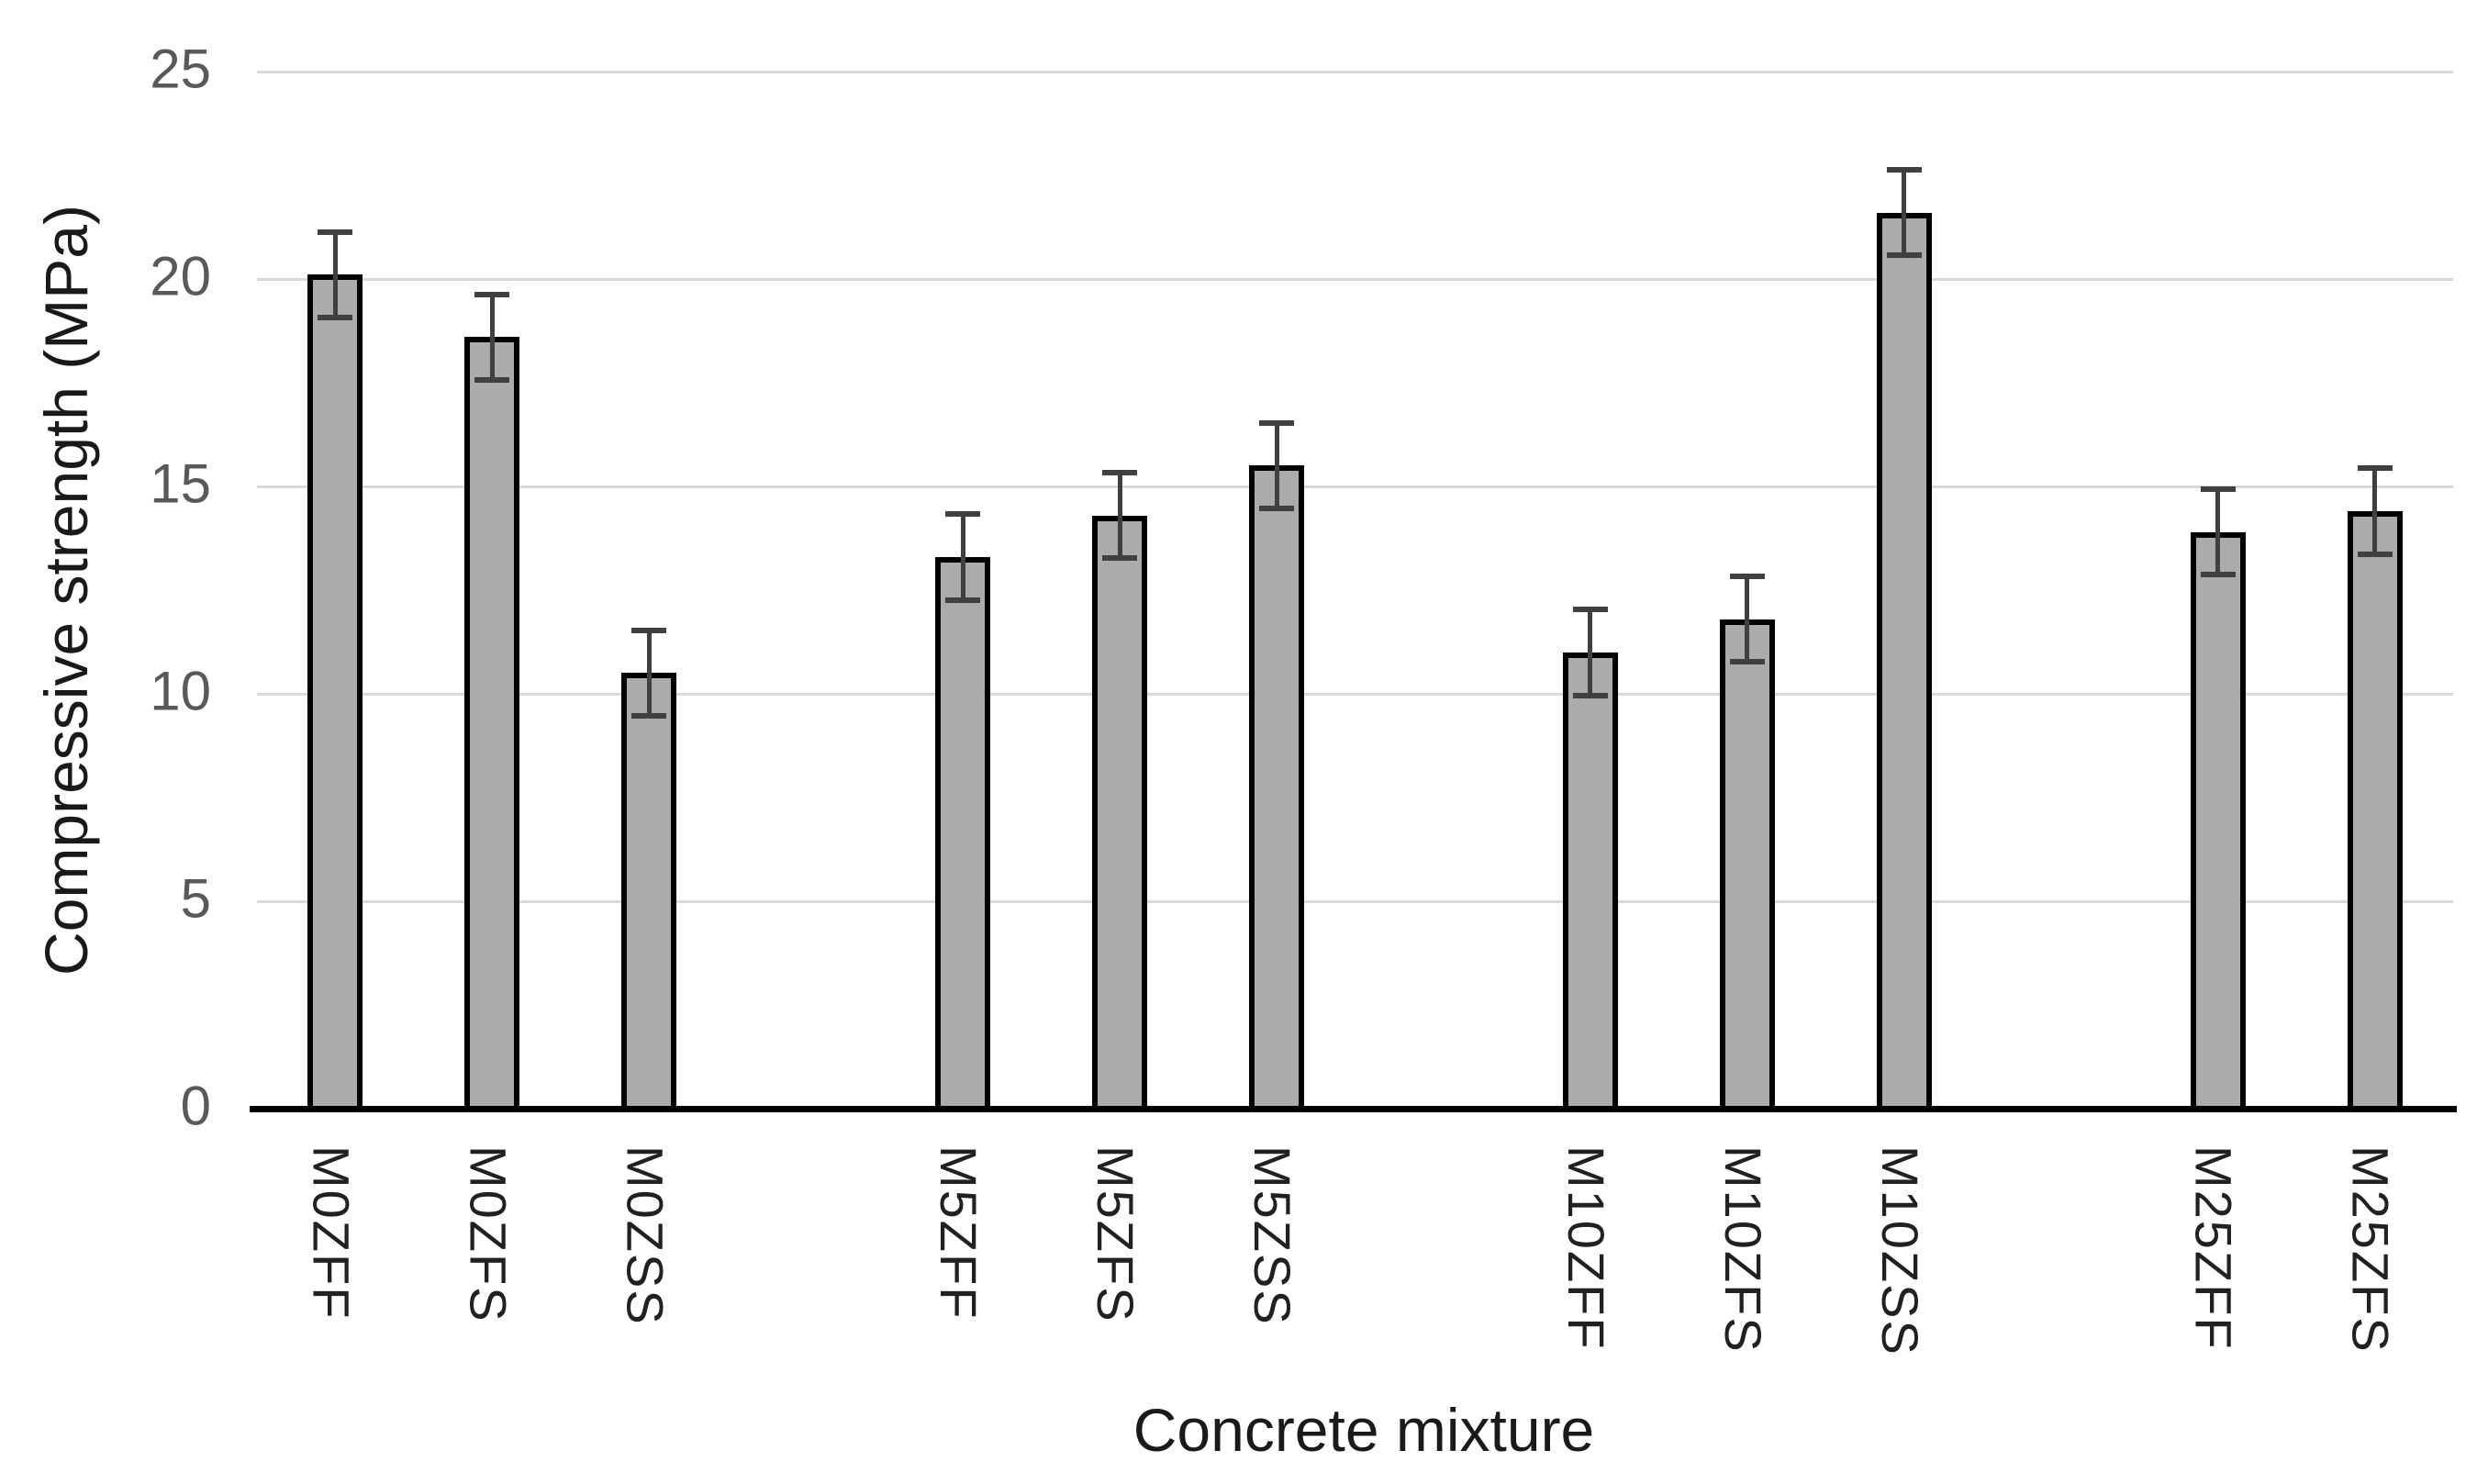 The height and width of the screenshot is (1484, 2488). What do you see at coordinates (1277, 787) in the screenshot?
I see `bar-M5ZSS` at bounding box center [1277, 787].